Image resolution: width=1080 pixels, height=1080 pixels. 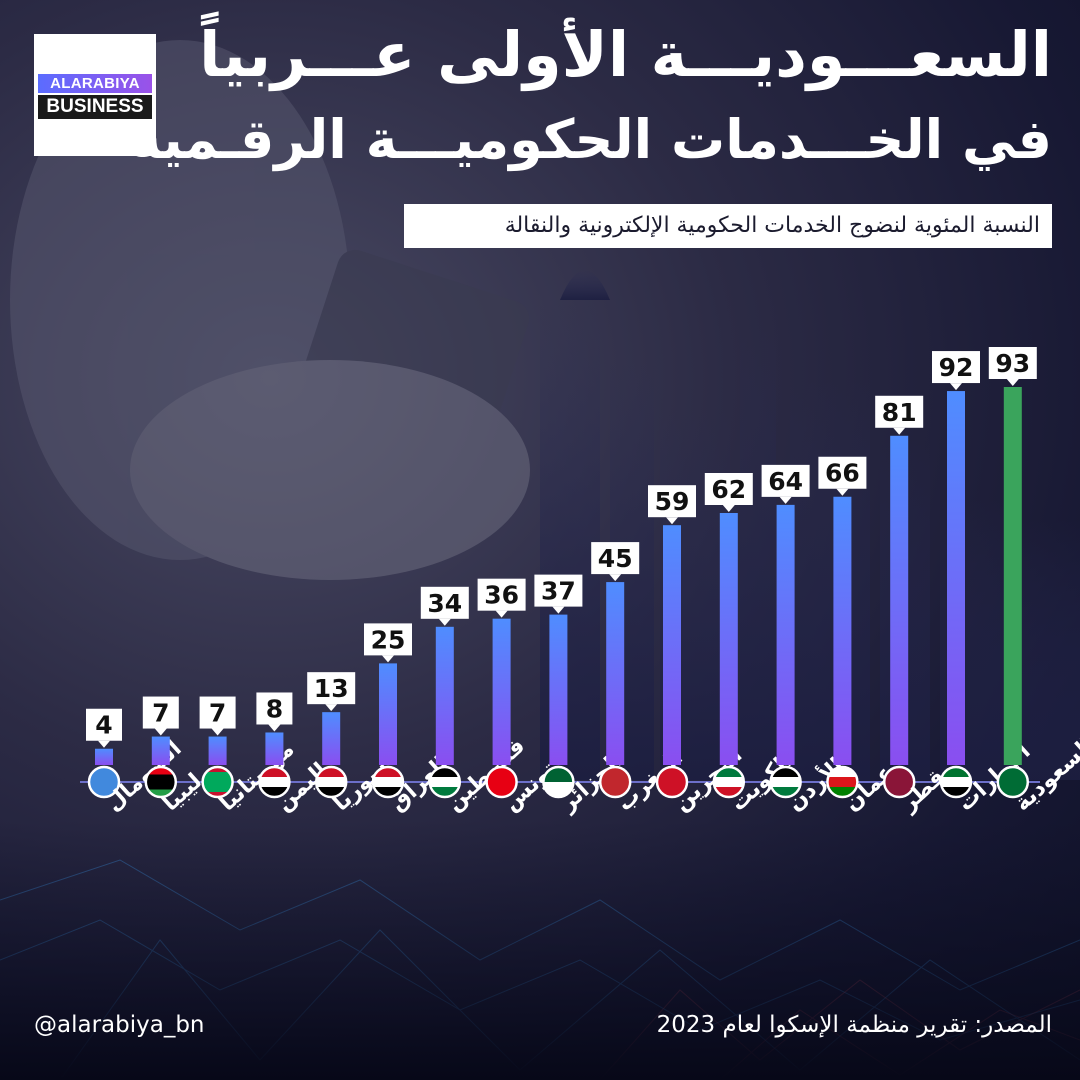 What do you see at coordinates (854, 1025) in the screenshot?
I see `source-note: المصدر: تقرير منظمة الإسكوا لعام 2023` at bounding box center [854, 1025].